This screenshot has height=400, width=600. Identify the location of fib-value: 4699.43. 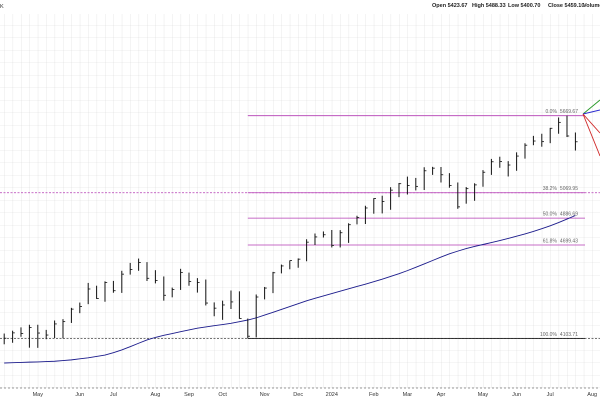
(569, 242).